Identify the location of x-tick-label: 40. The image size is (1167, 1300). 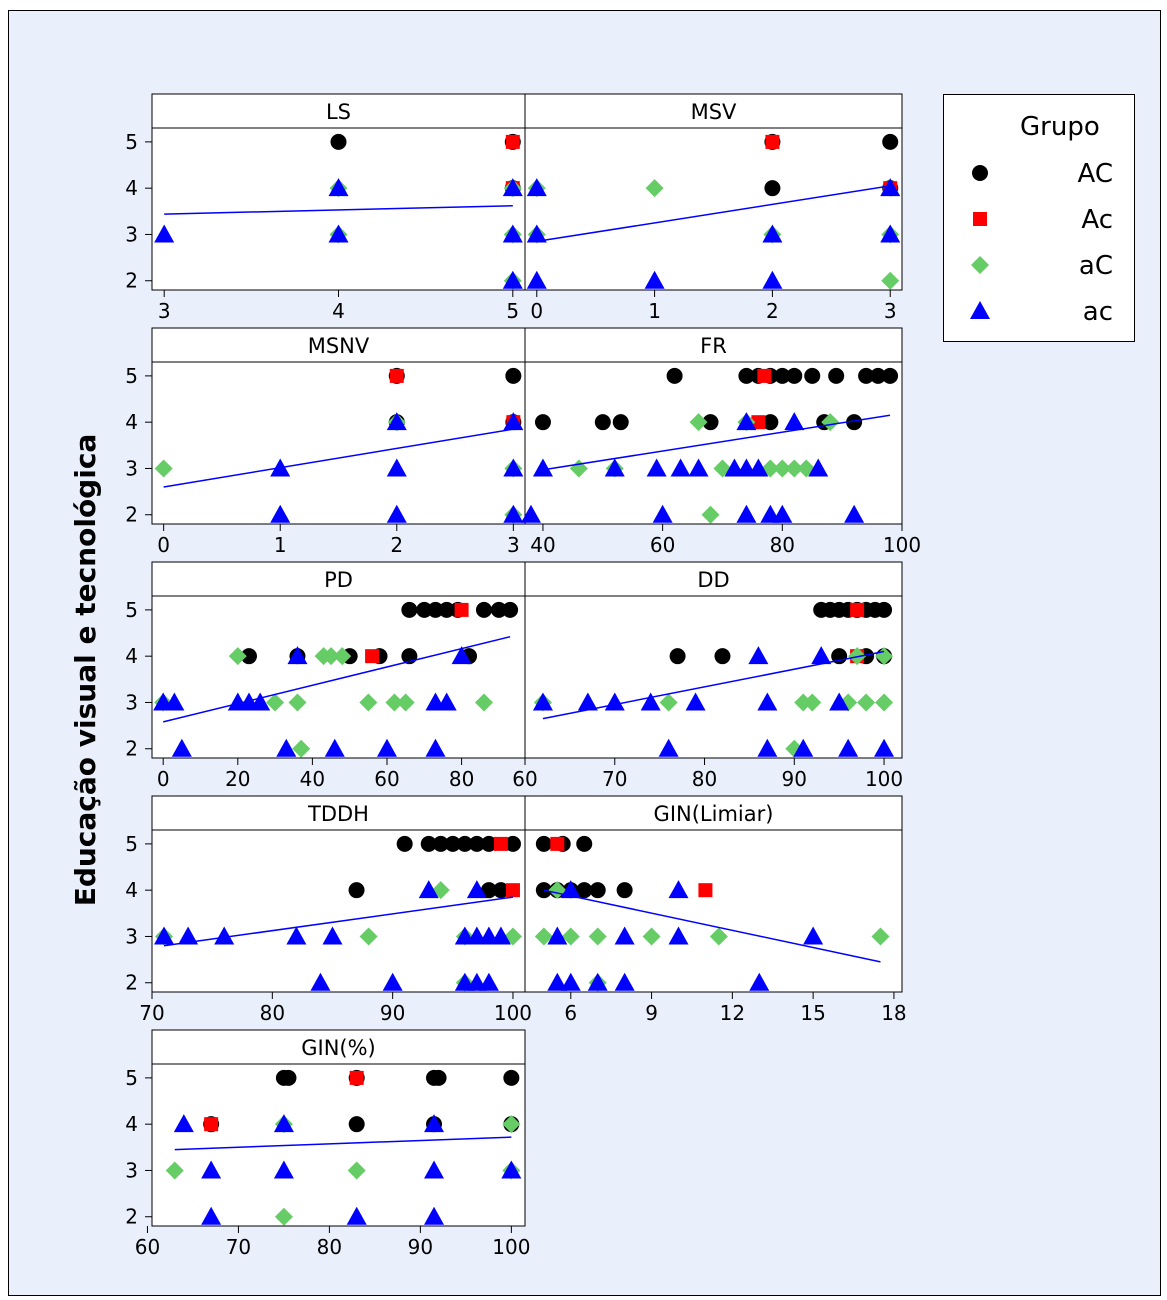
(542, 545).